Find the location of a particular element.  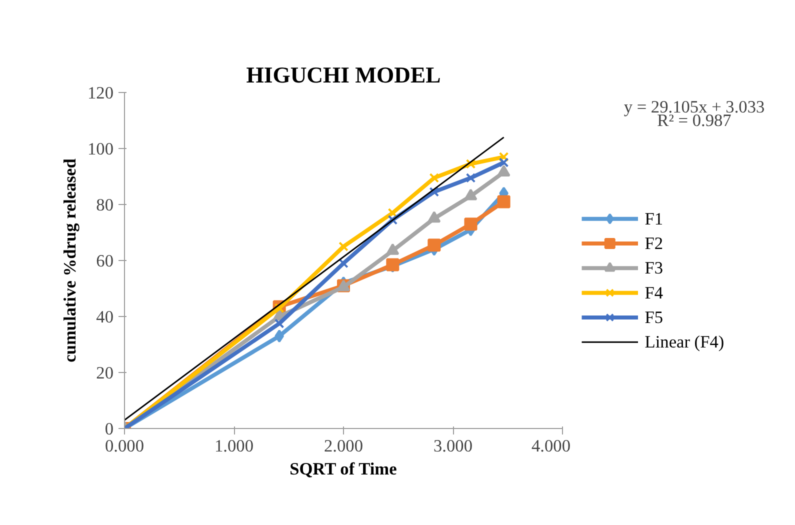

legend-label: F2 is located at coordinates (654, 243).